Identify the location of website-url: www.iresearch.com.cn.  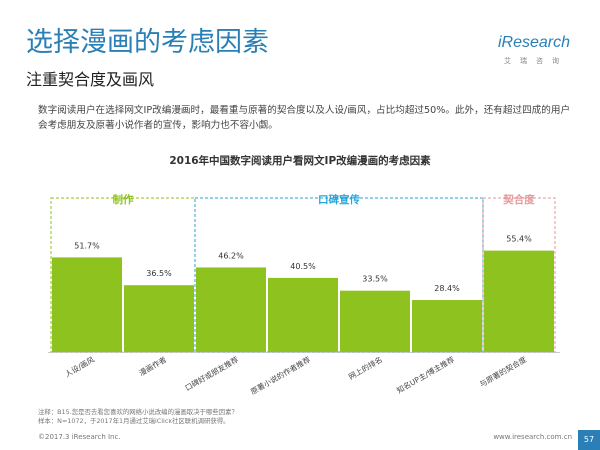
(532, 437).